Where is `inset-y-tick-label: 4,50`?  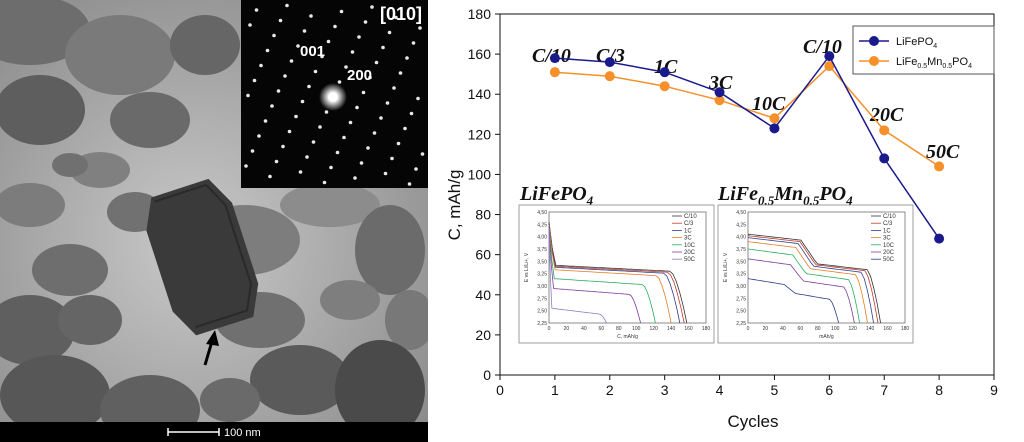
inset-y-tick-label: 4,50 is located at coordinates (741, 213).